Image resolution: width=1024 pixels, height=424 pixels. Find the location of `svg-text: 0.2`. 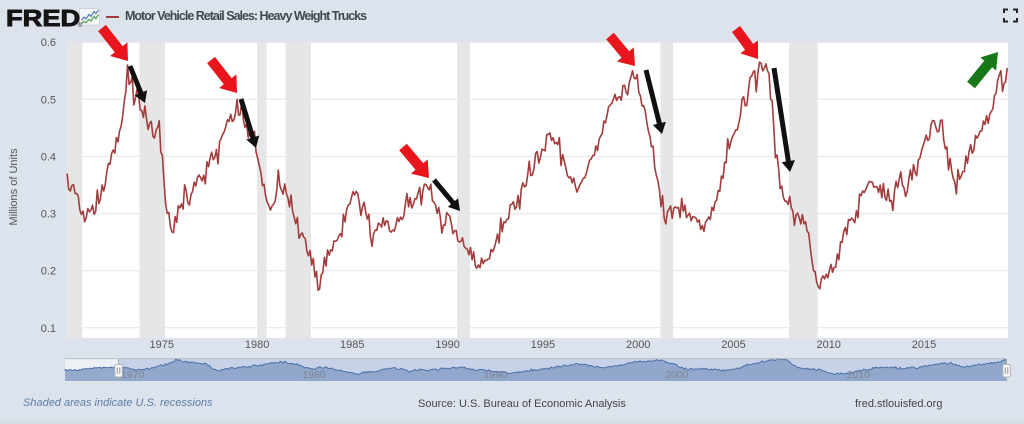

svg-text: 0.2 is located at coordinates (48, 272).